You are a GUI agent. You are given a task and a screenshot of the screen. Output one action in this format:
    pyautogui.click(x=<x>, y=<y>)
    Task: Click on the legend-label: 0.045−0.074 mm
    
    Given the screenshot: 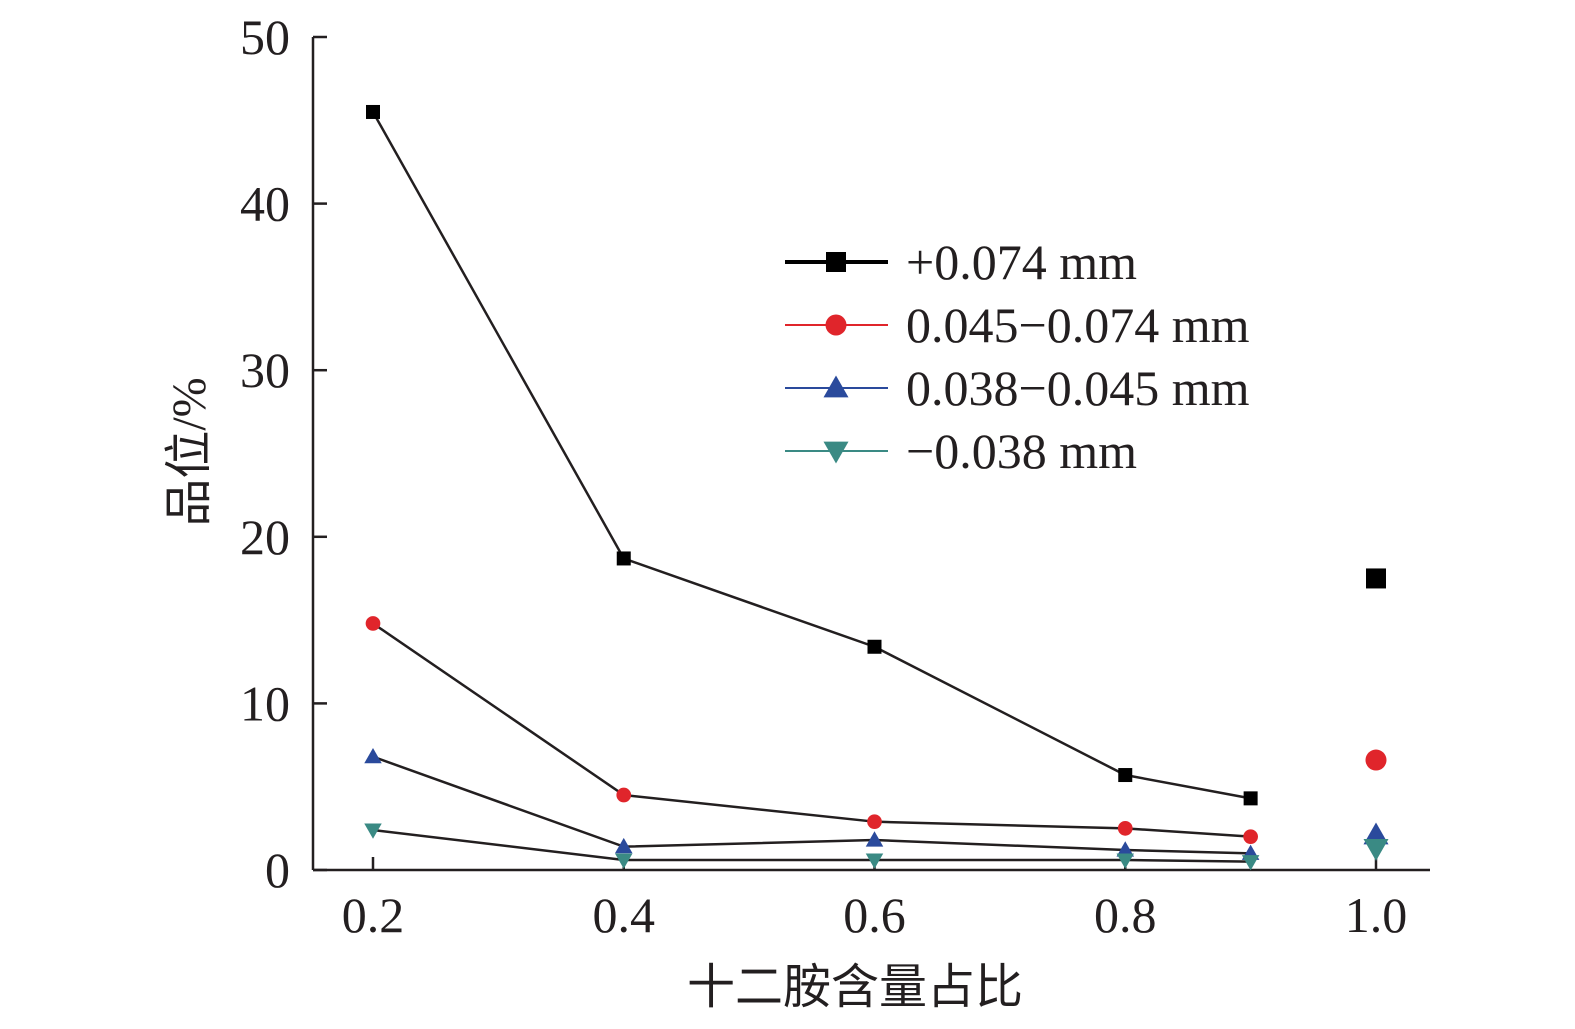 What is the action you would take?
    pyautogui.click(x=1078, y=325)
    